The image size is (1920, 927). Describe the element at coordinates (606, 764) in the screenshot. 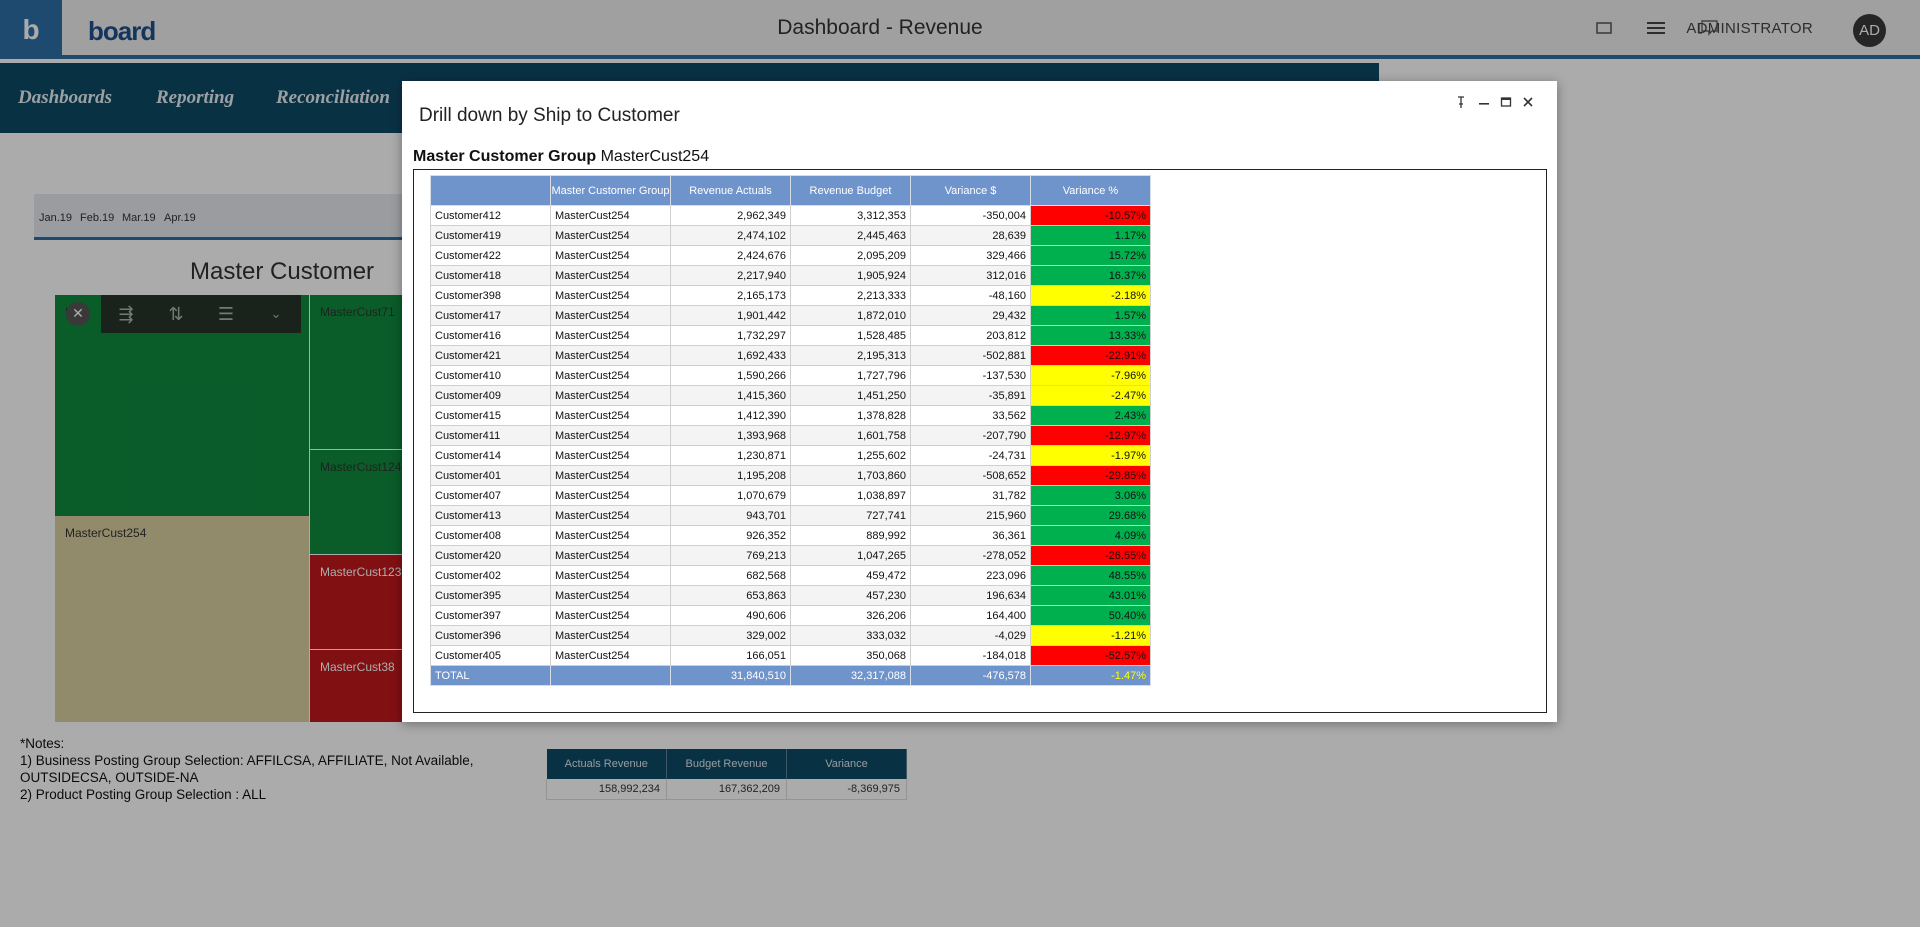

I see `summary-header: Actuals Revenue` at that location.